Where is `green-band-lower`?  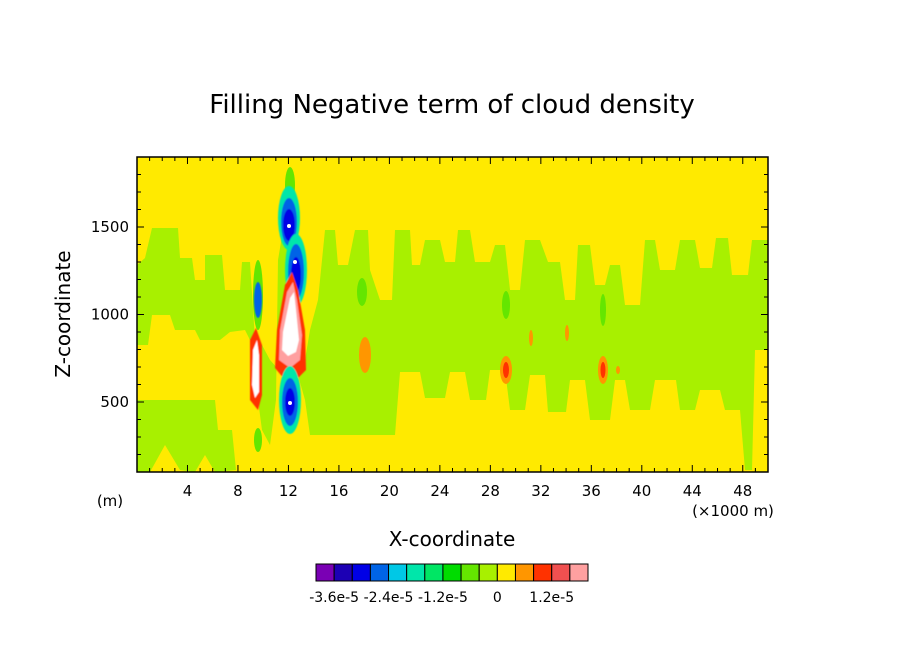
green-band-lower is located at coordinates (186, 436).